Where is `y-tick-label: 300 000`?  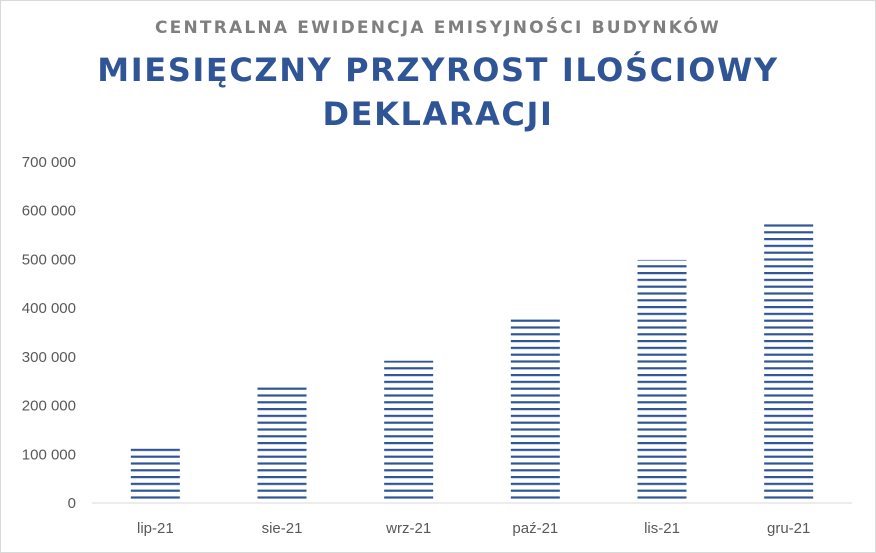 y-tick-label: 300 000 is located at coordinates (49, 357).